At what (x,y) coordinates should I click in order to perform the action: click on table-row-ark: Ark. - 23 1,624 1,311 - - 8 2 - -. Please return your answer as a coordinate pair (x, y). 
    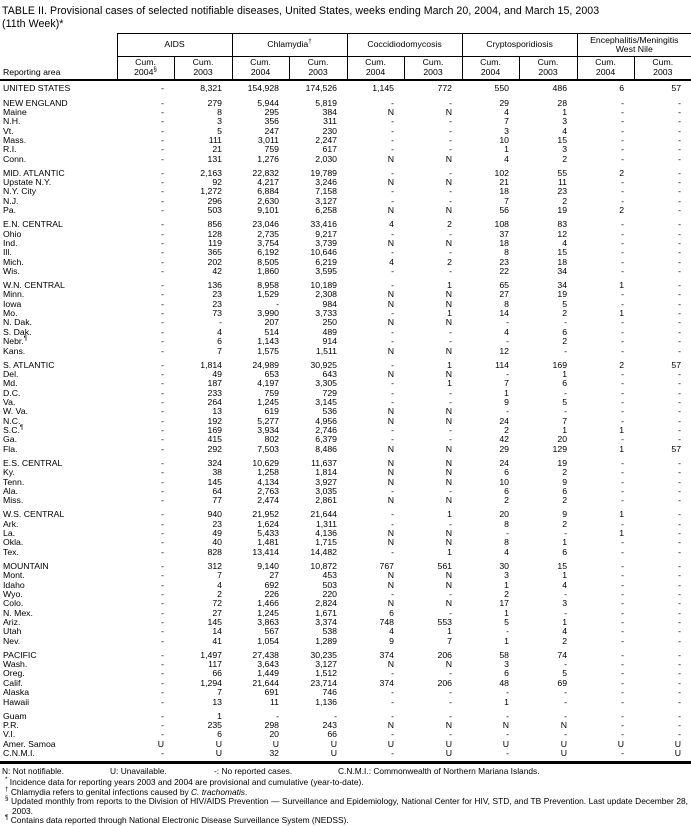
    Looking at the image, I should click on (345, 523).